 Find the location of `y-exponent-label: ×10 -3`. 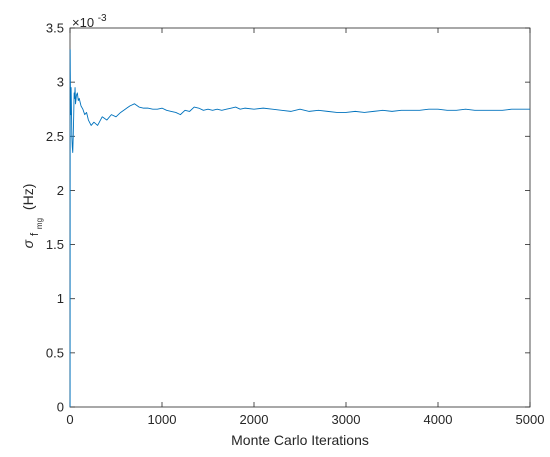

y-exponent-label: ×10 -3 is located at coordinates (89, 21).